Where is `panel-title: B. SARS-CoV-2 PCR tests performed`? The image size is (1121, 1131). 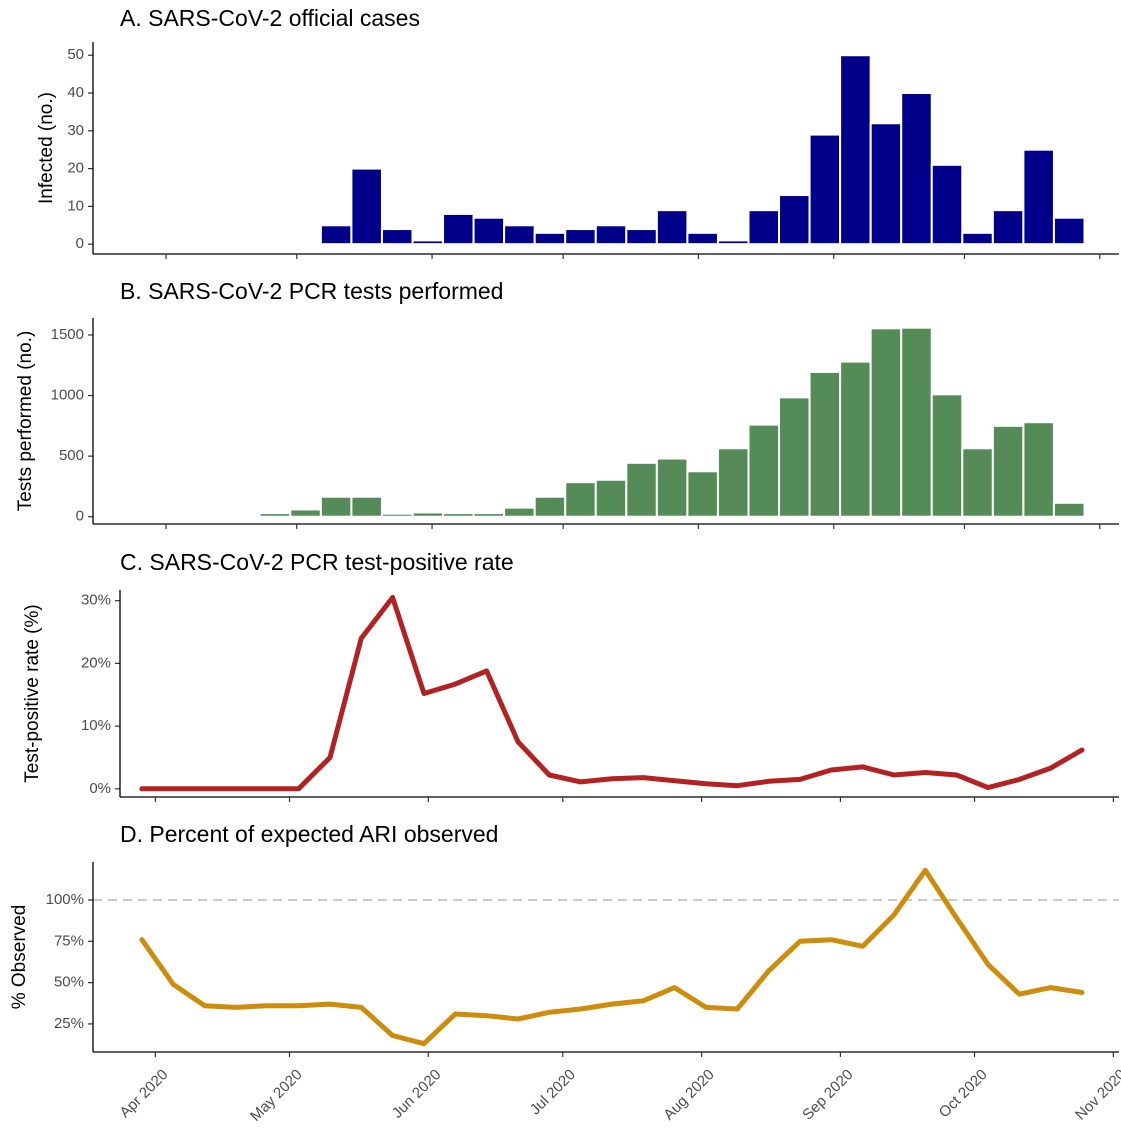 panel-title: B. SARS-CoV-2 PCR tests performed is located at coordinates (311, 291).